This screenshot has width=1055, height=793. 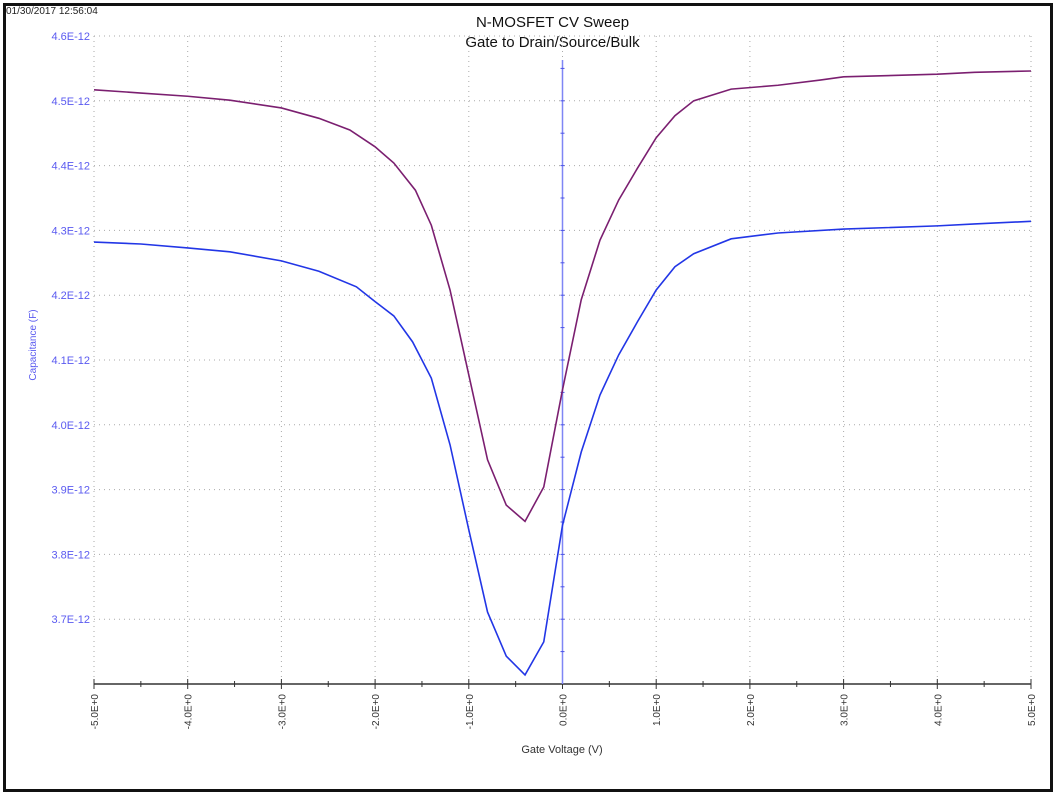 I want to click on y-tick-label: 4.5E-12, so click(x=70, y=102).